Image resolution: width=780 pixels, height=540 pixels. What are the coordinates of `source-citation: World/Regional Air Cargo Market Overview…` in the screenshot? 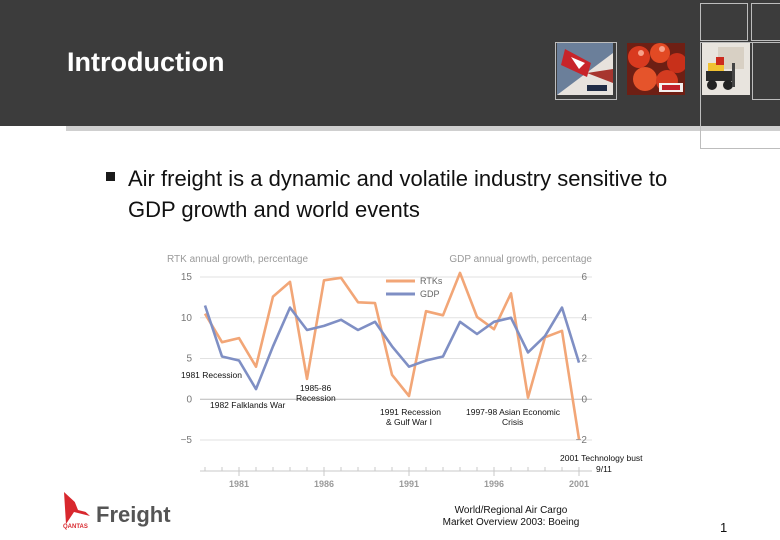 It's located at (511, 517).